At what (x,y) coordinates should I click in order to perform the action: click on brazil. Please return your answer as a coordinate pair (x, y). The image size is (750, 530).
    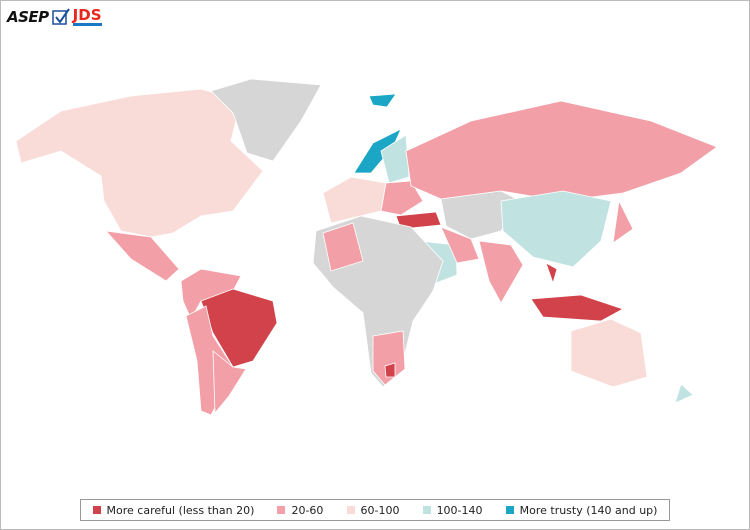
    Looking at the image, I should click on (239, 328).